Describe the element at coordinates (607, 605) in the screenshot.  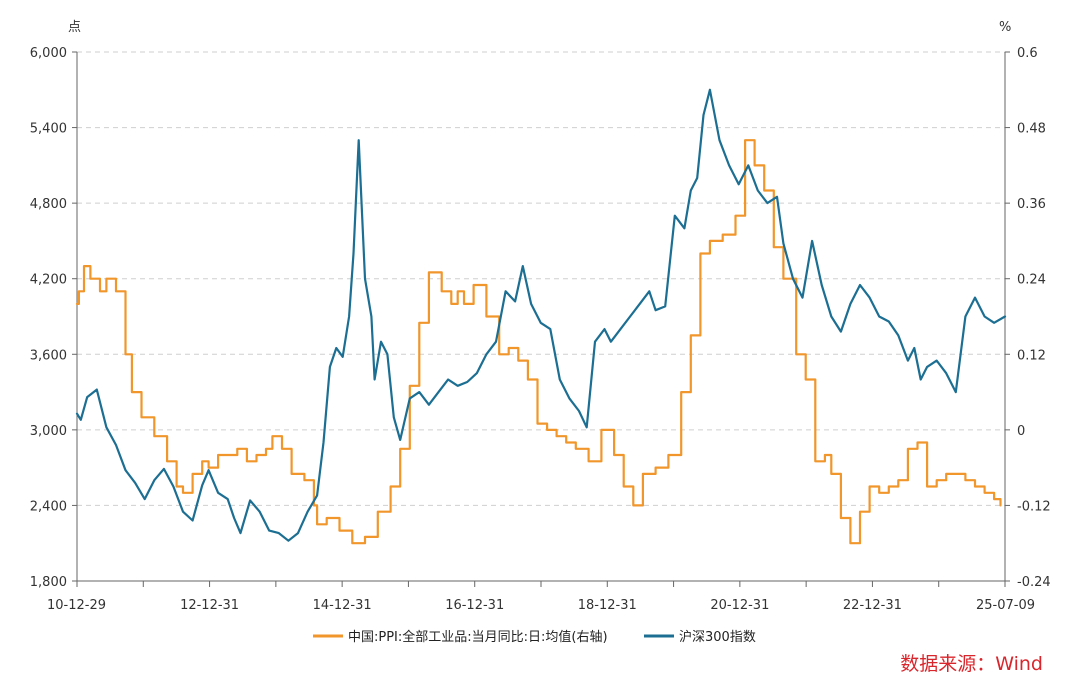
I see `x-tick-label: 18-12-31` at that location.